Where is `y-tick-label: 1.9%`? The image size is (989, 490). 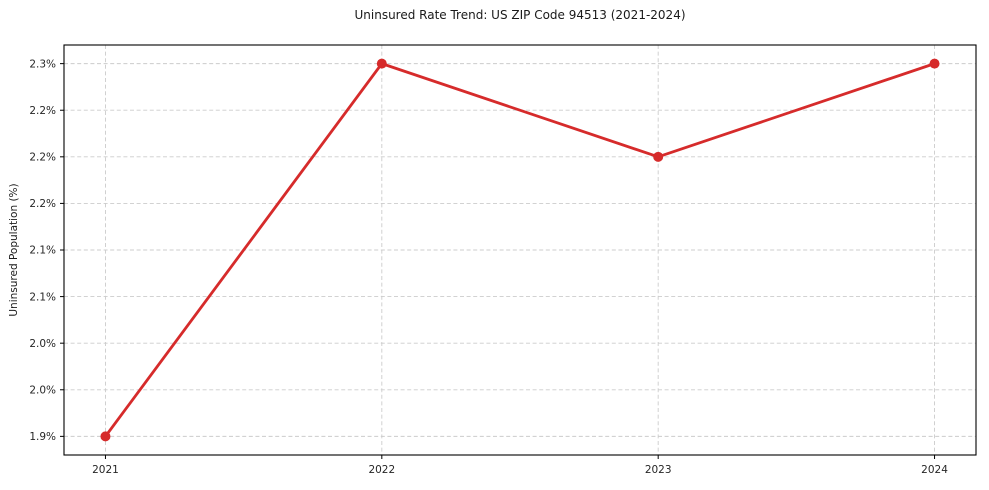
y-tick-label: 1.9% is located at coordinates (42, 437).